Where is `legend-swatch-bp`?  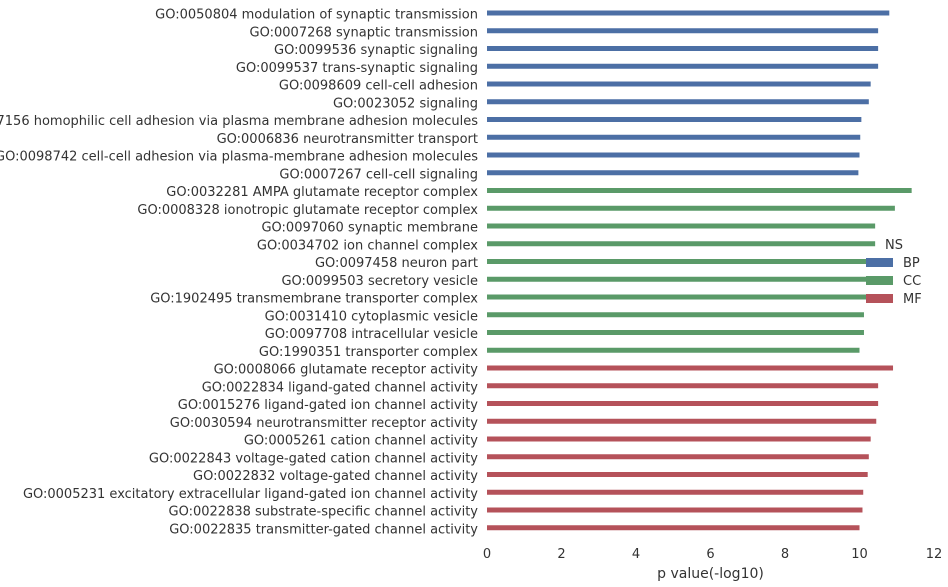
legend-swatch-bp is located at coordinates (879, 262).